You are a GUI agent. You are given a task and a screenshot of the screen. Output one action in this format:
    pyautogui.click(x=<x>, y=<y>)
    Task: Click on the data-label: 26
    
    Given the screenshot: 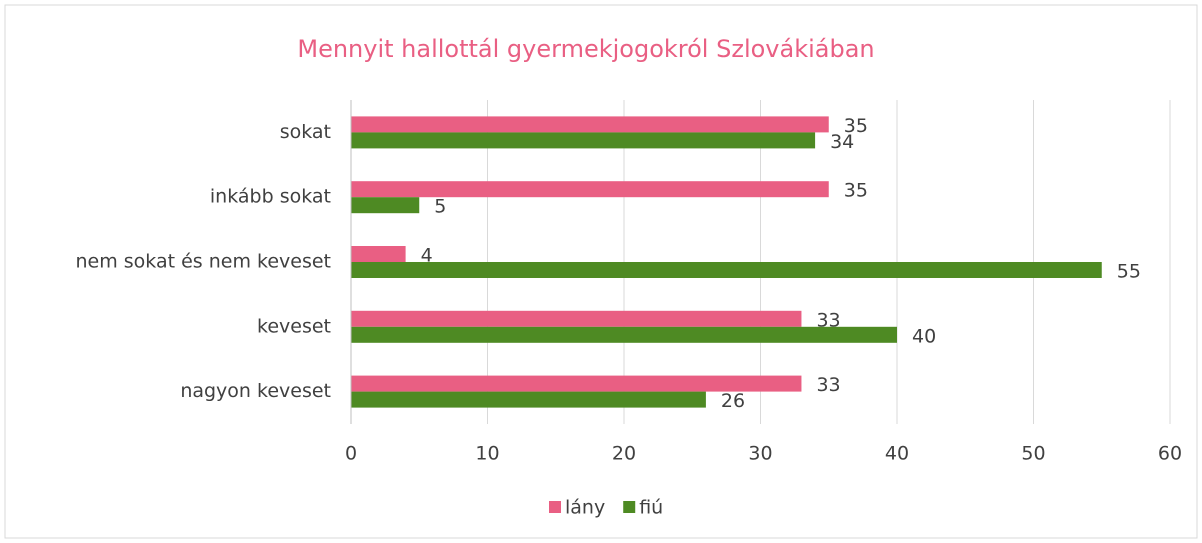 What is the action you would take?
    pyautogui.click(x=733, y=401)
    